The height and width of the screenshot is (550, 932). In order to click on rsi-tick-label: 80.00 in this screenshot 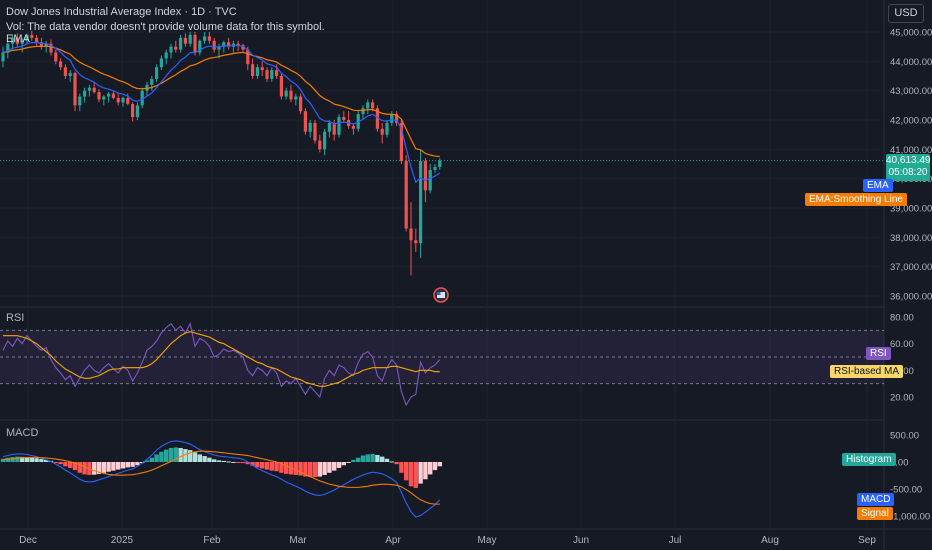, I will do `click(902, 318)`.